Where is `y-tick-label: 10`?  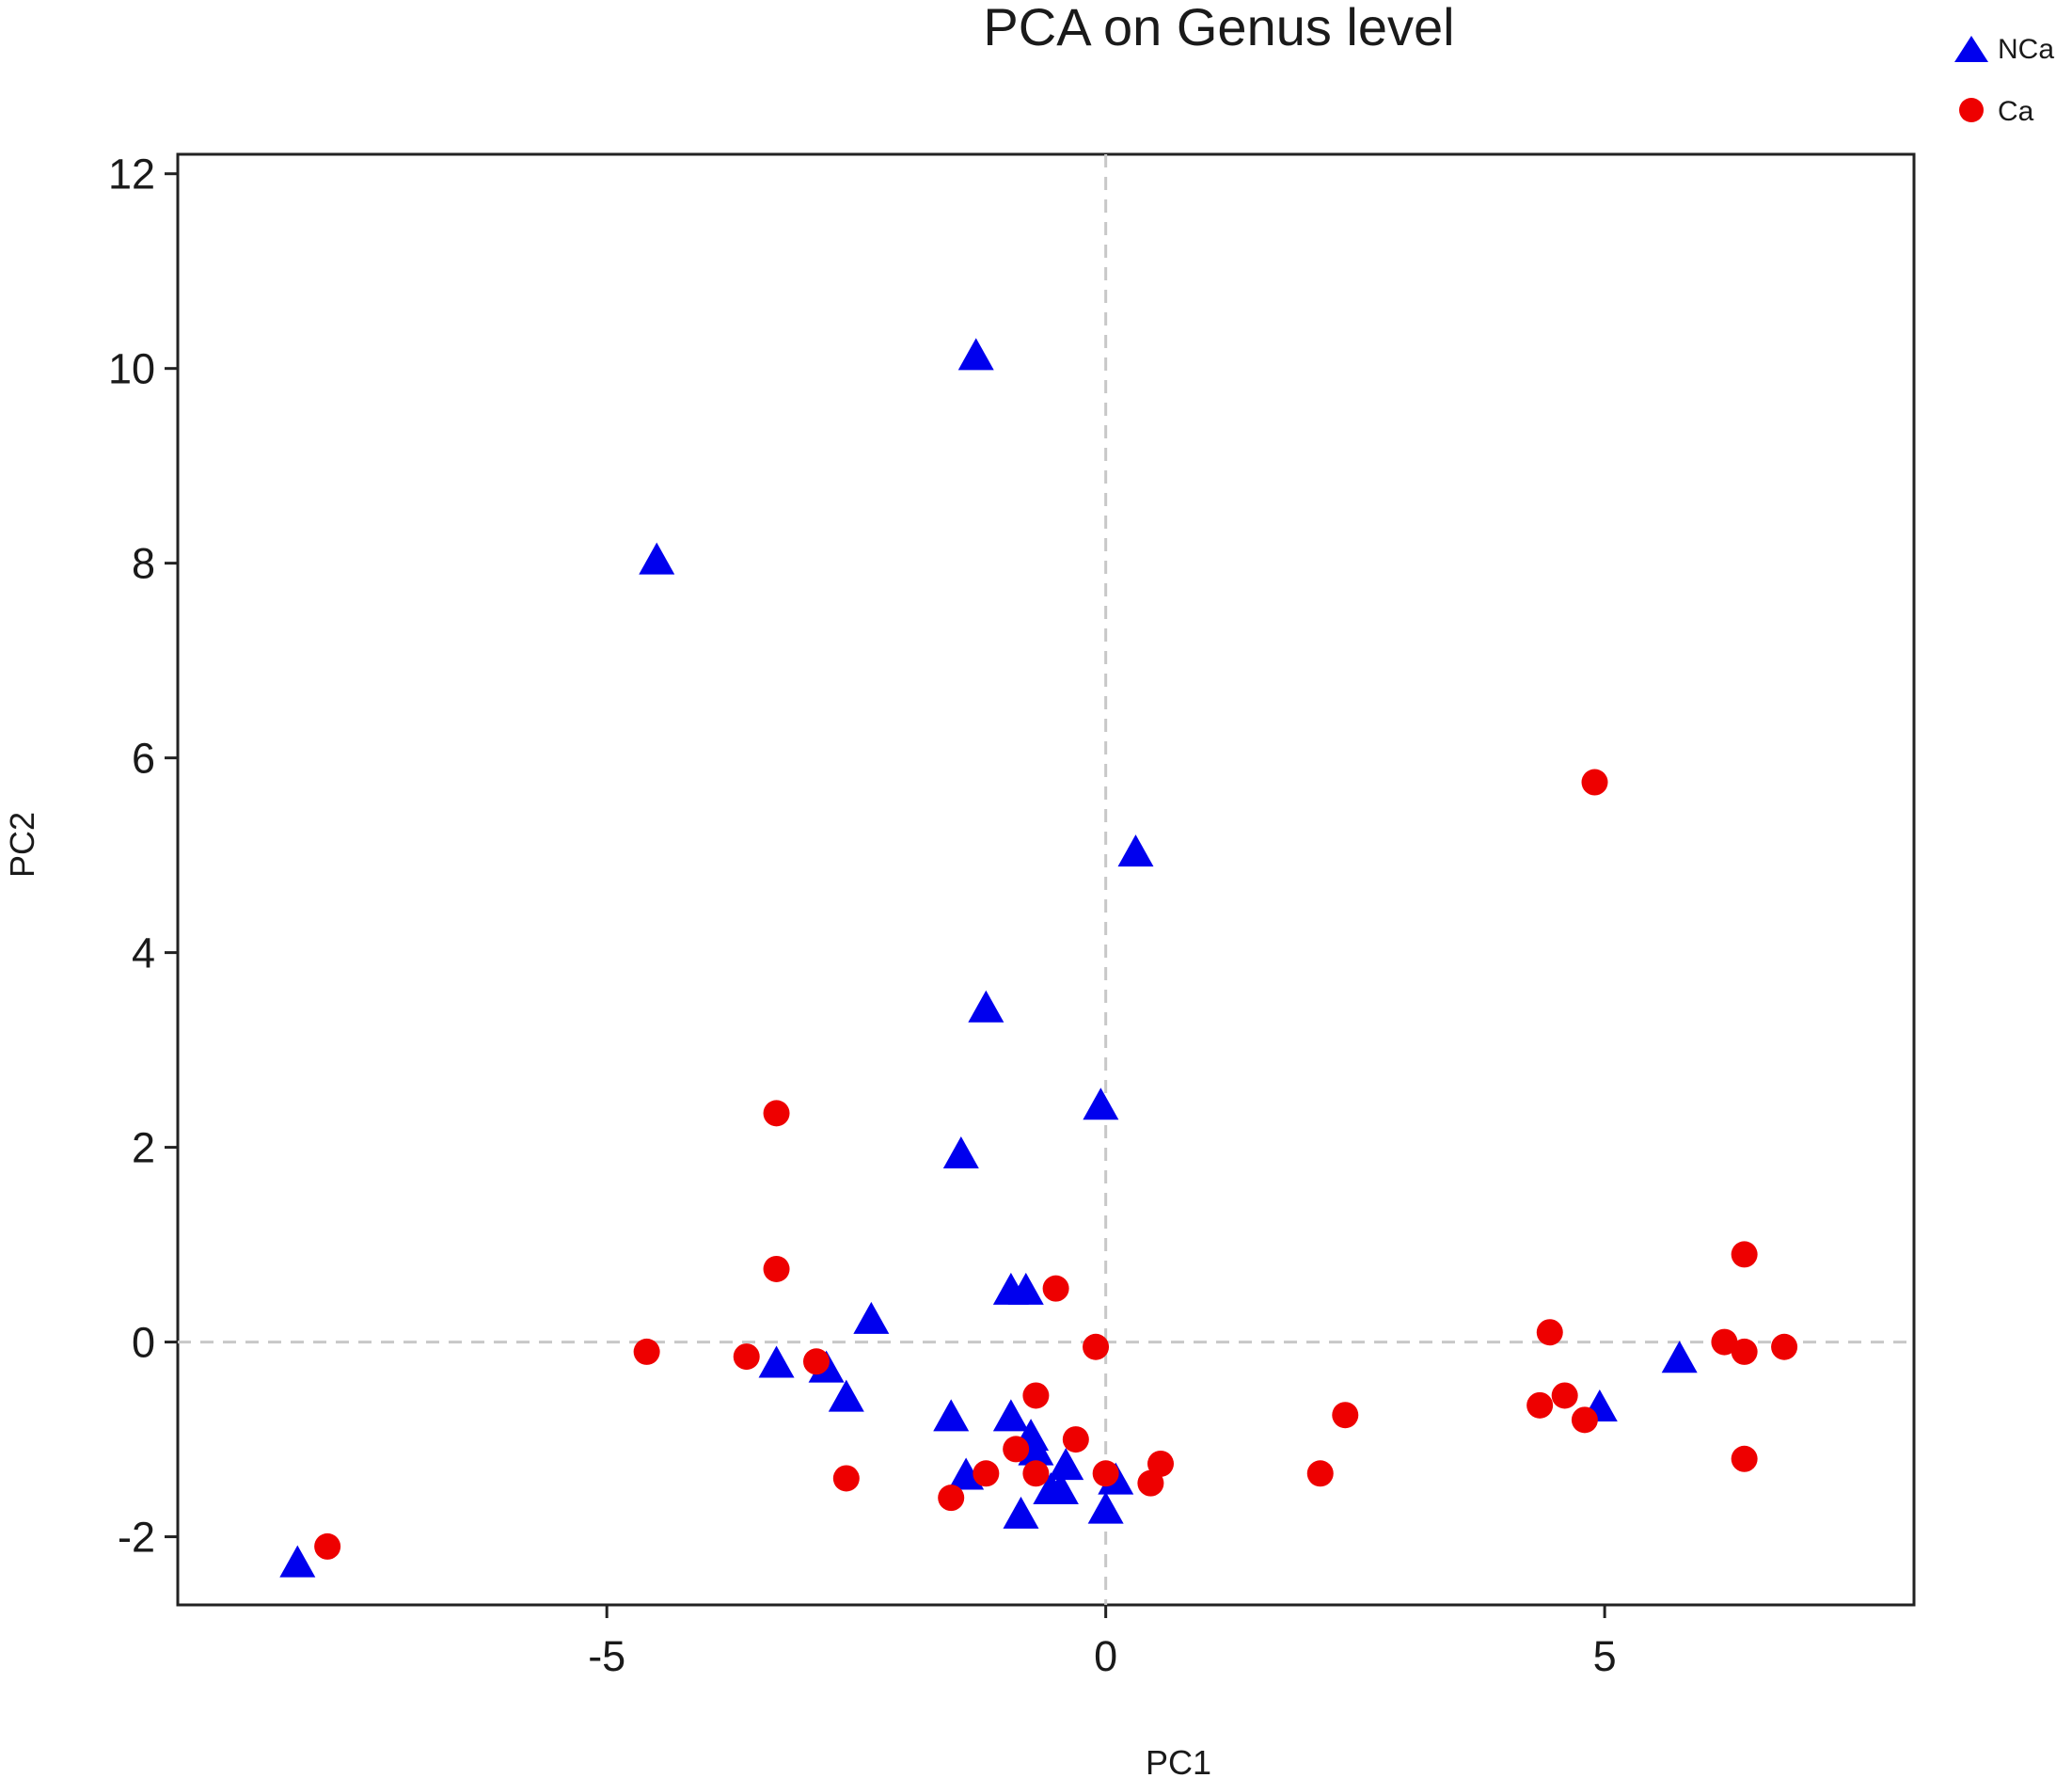 y-tick-label: 10 is located at coordinates (131, 369).